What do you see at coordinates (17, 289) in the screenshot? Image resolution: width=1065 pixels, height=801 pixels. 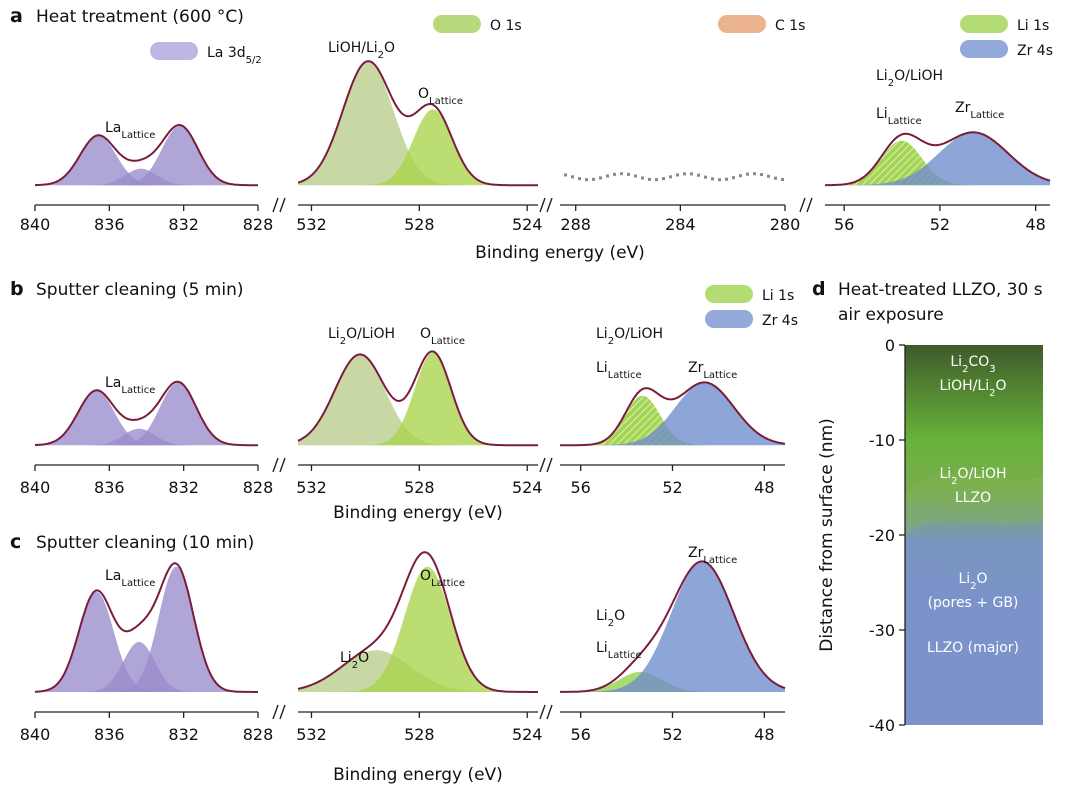 I see `panel-label: b` at bounding box center [17, 289].